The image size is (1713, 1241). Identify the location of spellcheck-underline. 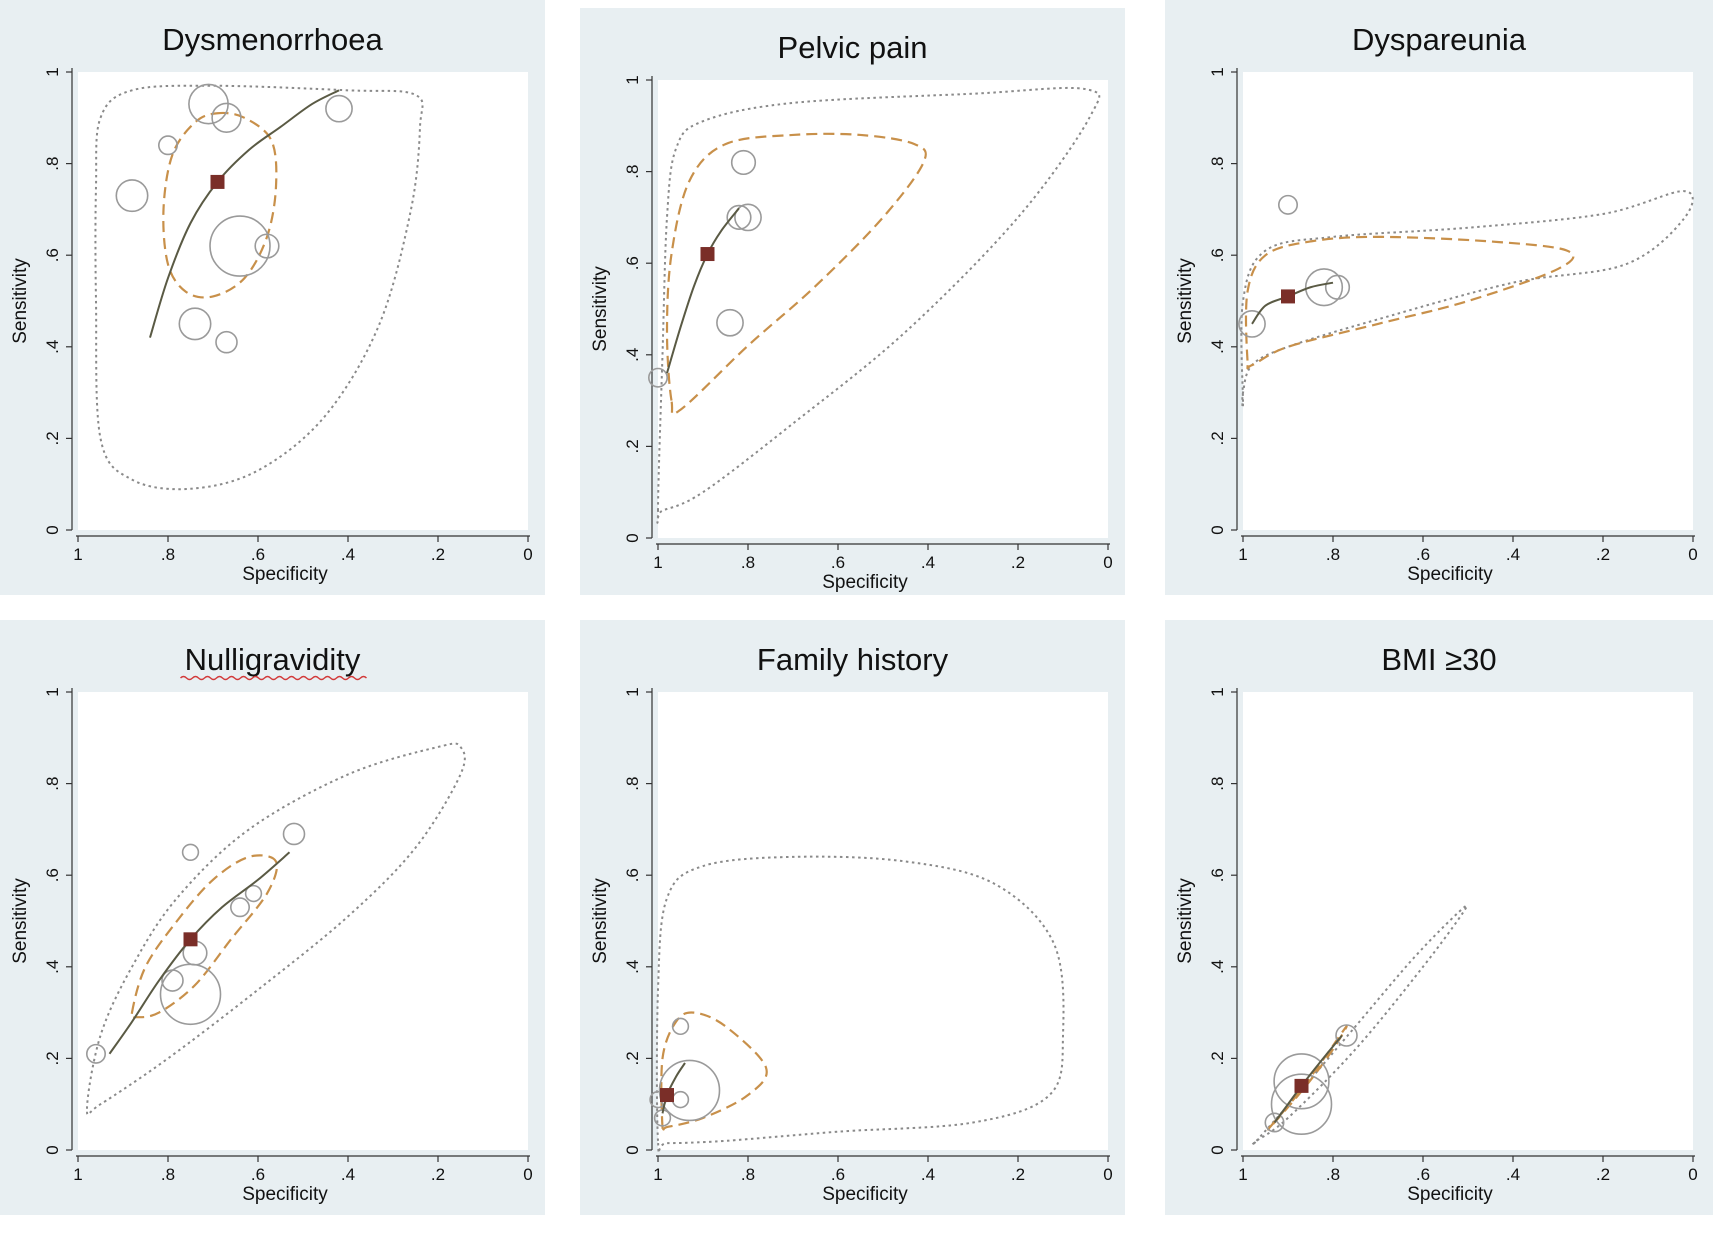
(273, 678).